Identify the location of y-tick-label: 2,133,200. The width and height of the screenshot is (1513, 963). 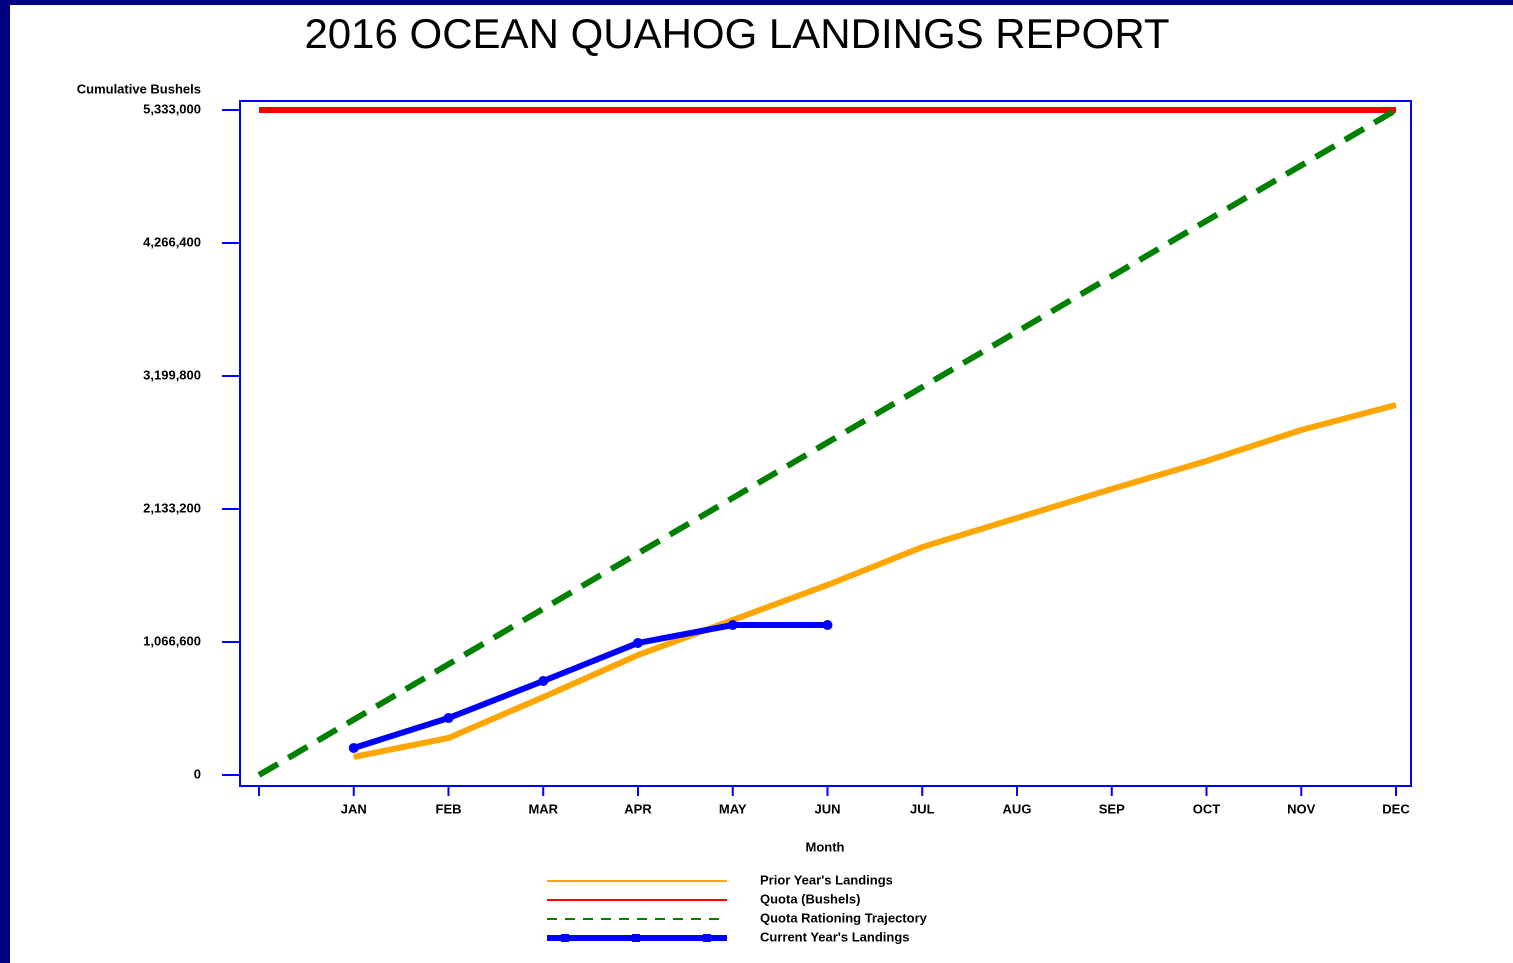
(172, 507).